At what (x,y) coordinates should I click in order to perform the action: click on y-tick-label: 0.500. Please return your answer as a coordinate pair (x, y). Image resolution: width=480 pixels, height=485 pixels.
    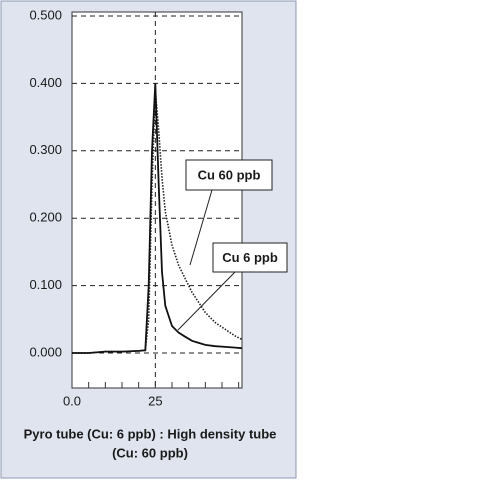
    Looking at the image, I should click on (45, 14).